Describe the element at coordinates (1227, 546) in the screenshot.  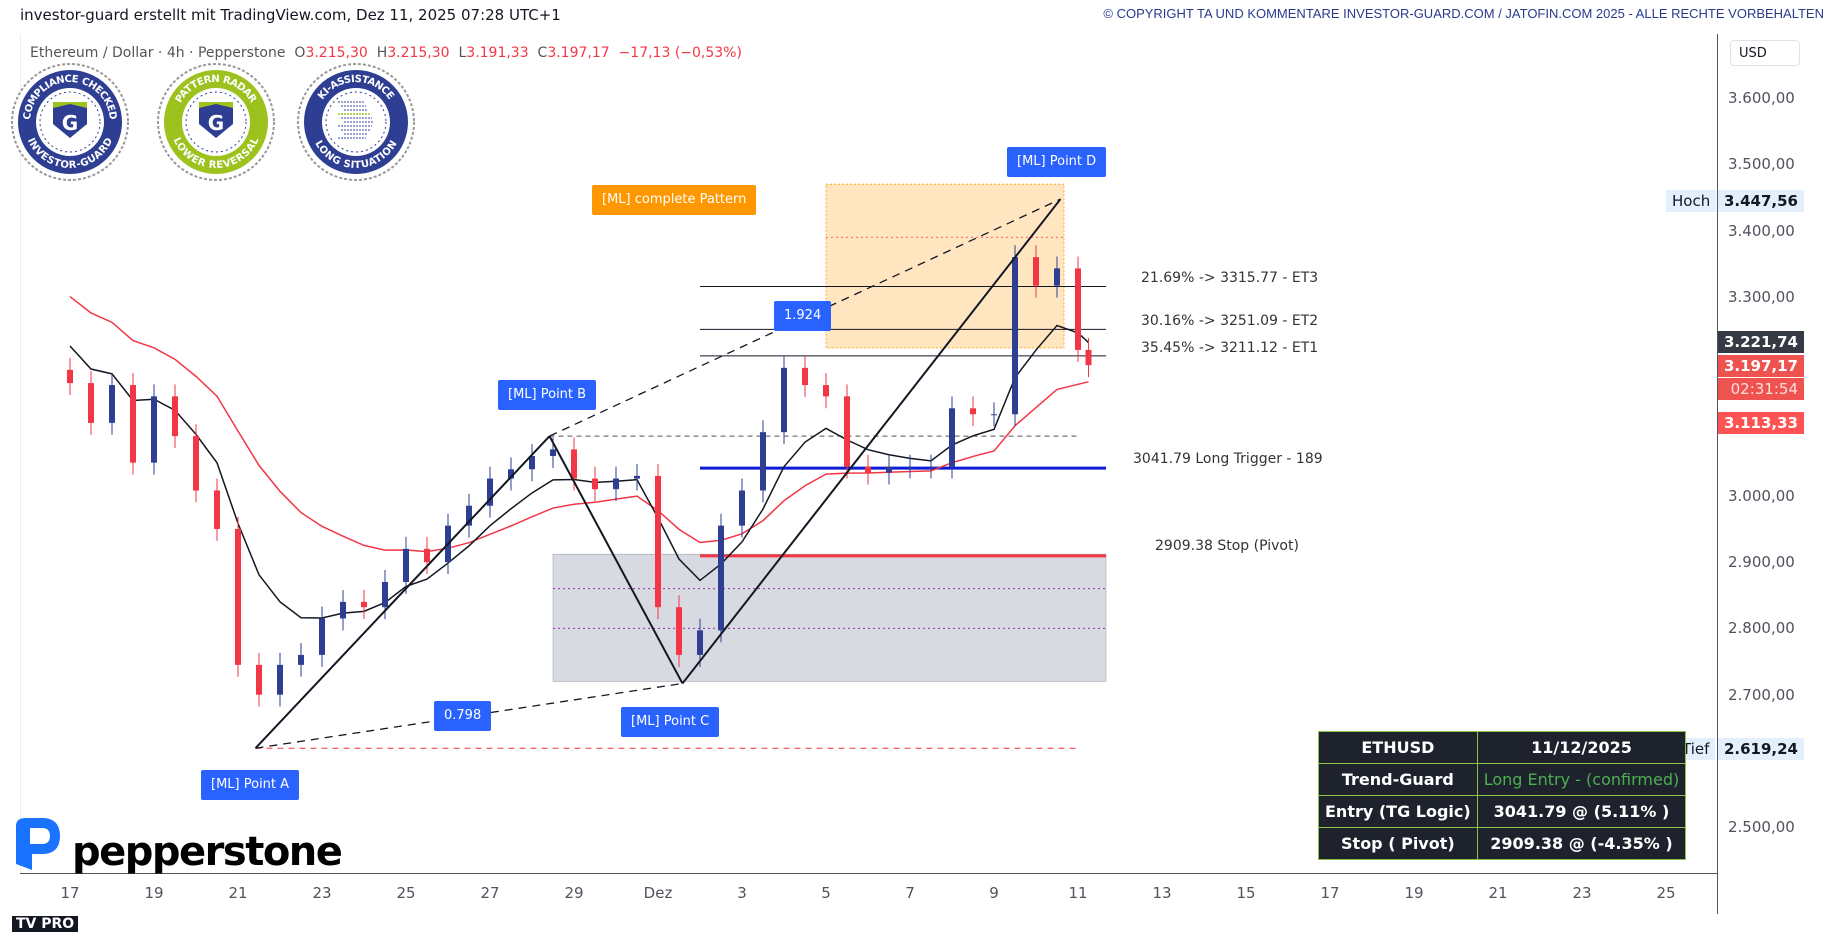
I see `level-label-4: 2909.38 Stop (Pivot)` at that location.